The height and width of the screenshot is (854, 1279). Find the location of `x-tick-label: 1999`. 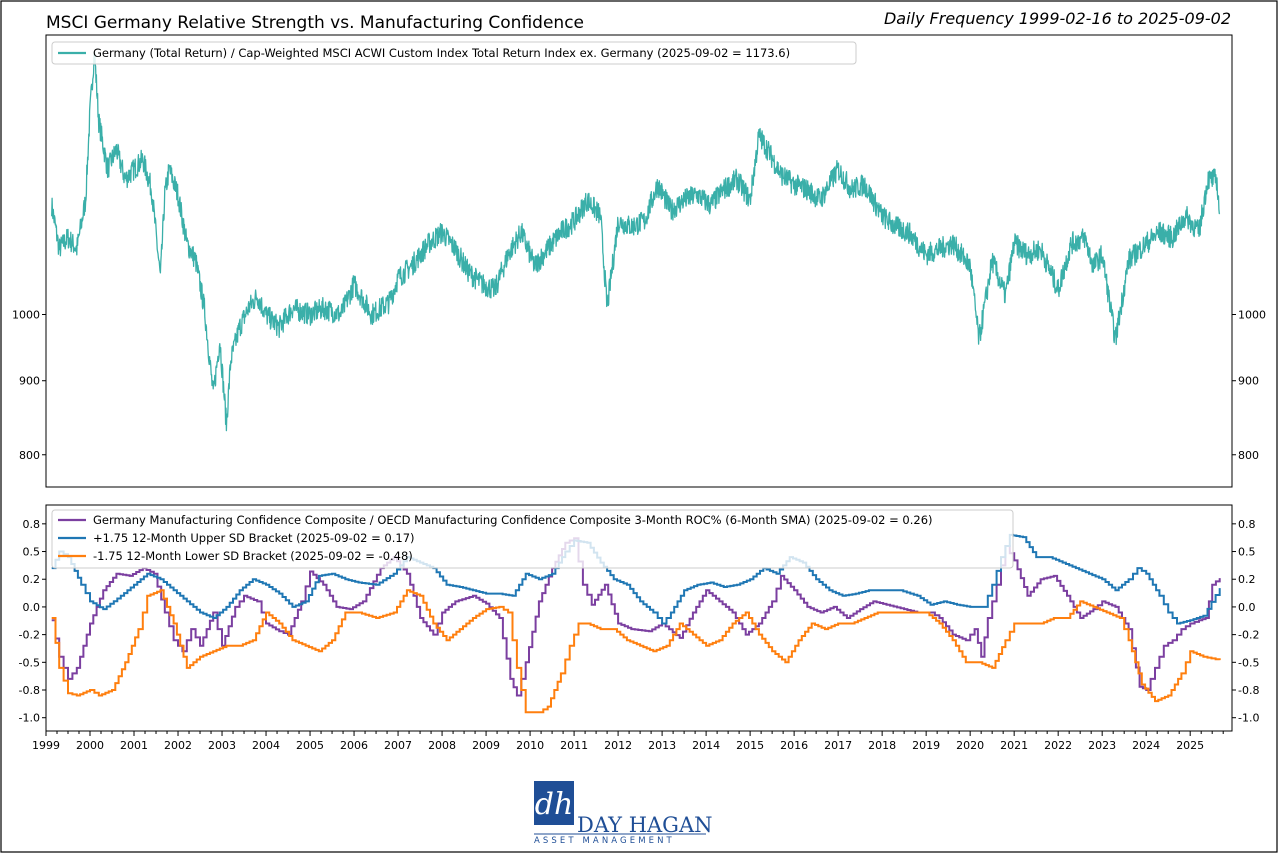

x-tick-label: 1999 is located at coordinates (46, 745).